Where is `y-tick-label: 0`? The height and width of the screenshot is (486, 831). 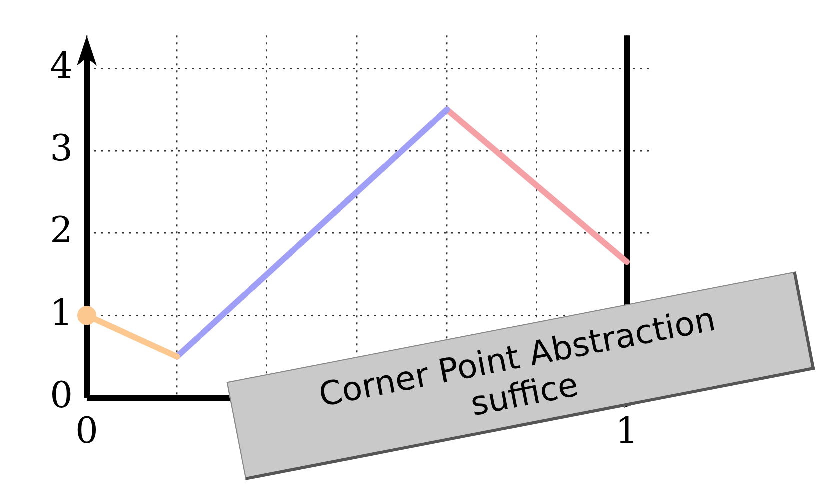
y-tick-label: 0 is located at coordinates (61, 395).